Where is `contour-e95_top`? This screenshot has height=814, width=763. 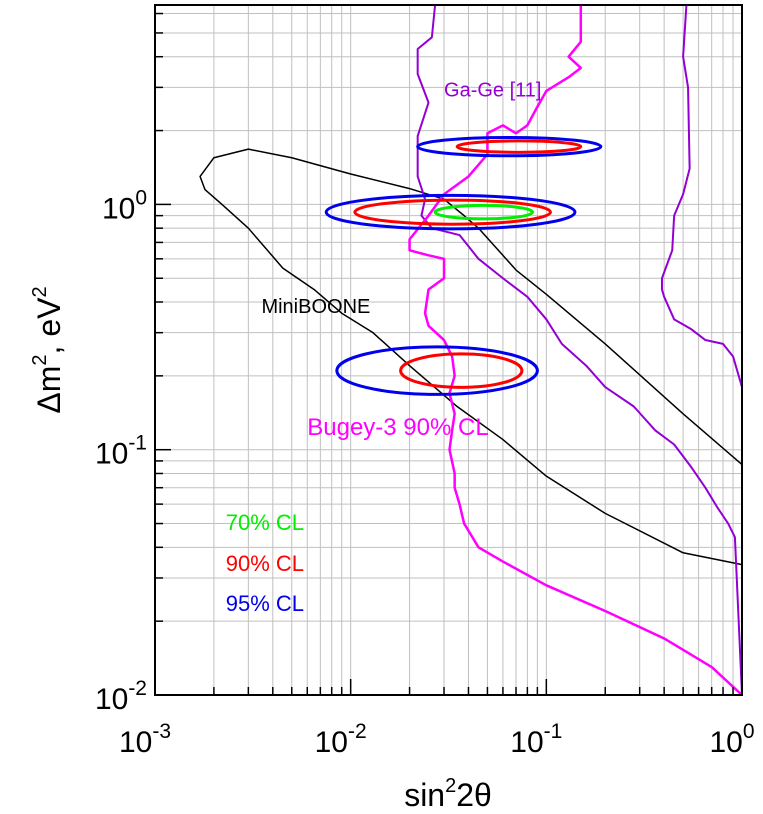
contour-e95_top is located at coordinates (509, 146).